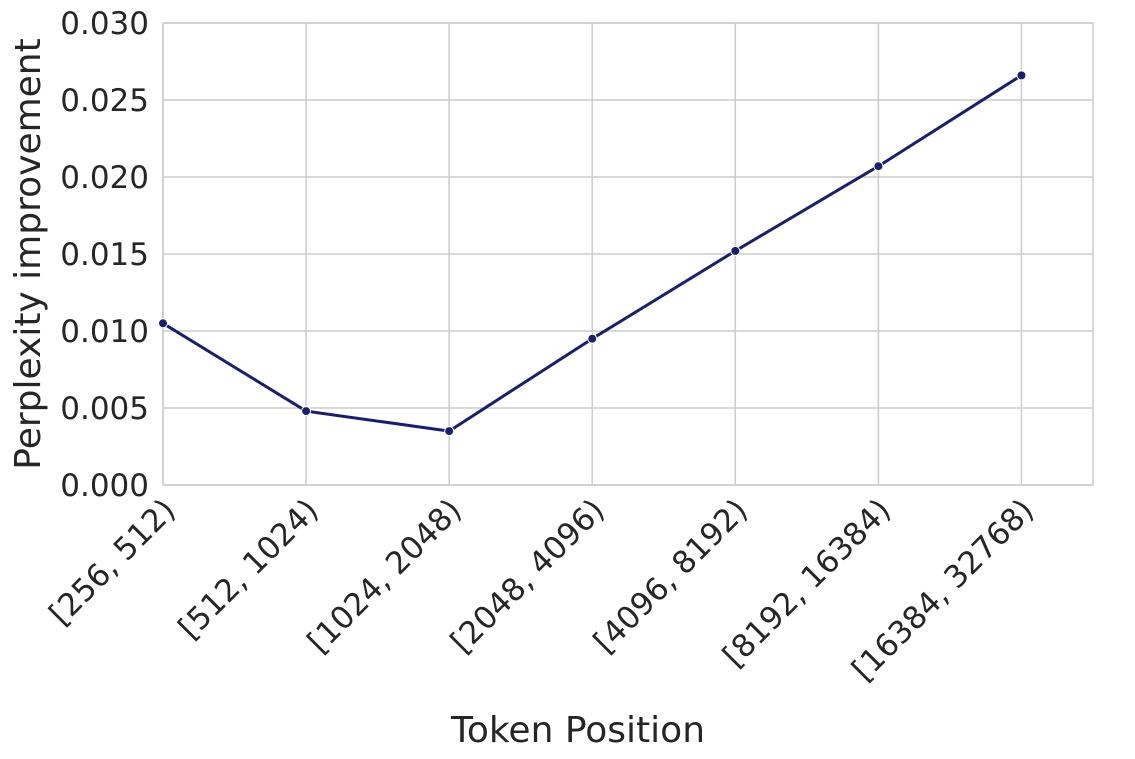 This screenshot has width=1135, height=759. What do you see at coordinates (104, 486) in the screenshot?
I see `y-tick-label: 0.000` at bounding box center [104, 486].